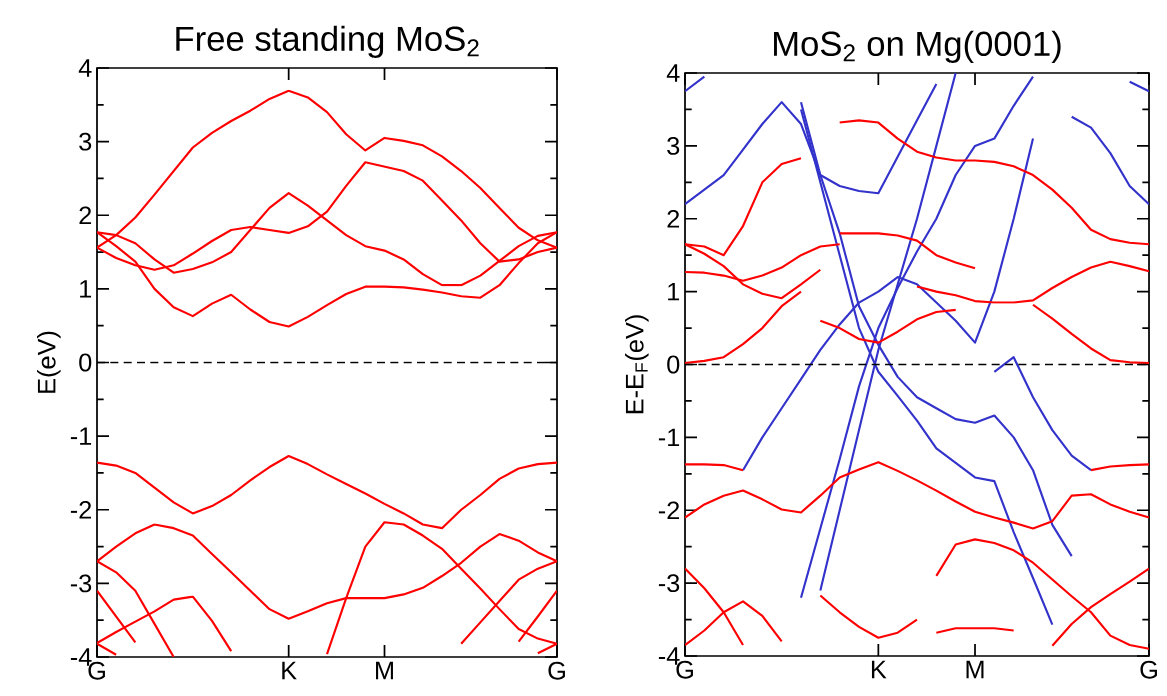 The image size is (1167, 696). Describe the element at coordinates (917, 46) in the screenshot. I see `chart-title: MoS$_{2}$ on Mg(0001)` at that location.